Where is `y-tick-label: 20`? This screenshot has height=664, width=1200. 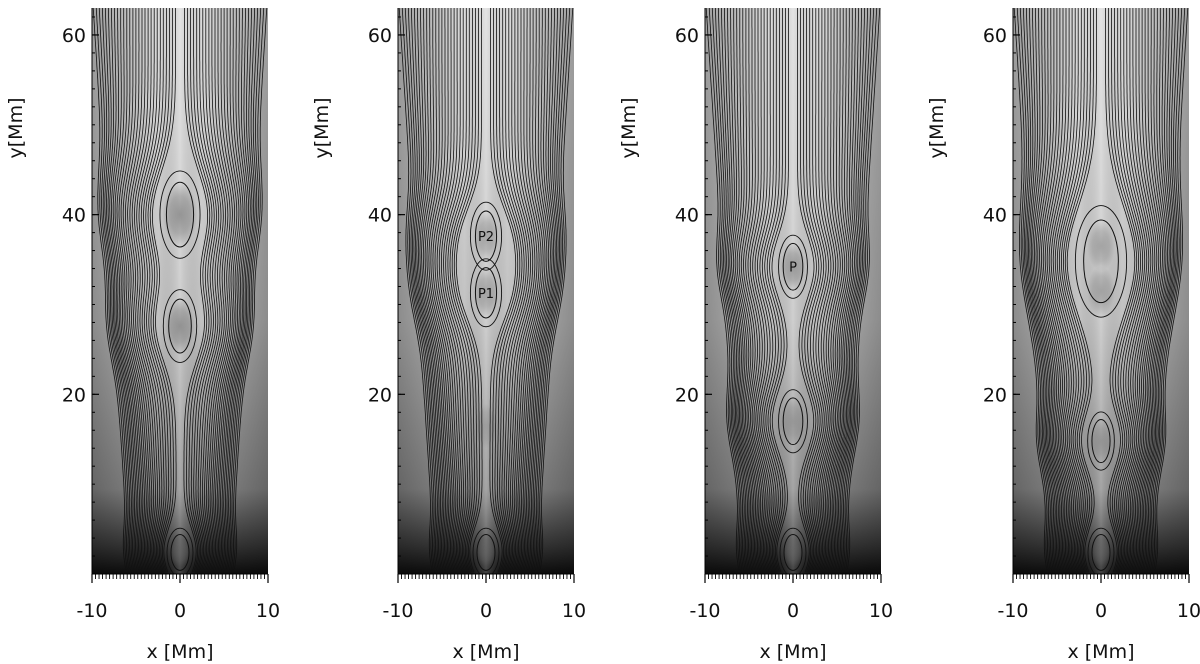
y-tick-label: 20 is located at coordinates (687, 395).